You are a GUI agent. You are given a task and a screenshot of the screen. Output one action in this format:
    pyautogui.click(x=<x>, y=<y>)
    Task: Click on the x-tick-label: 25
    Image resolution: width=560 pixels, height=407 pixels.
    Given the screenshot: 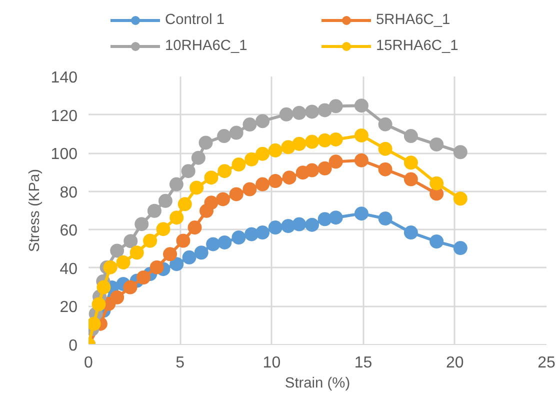 What is the action you would take?
    pyautogui.click(x=547, y=363)
    